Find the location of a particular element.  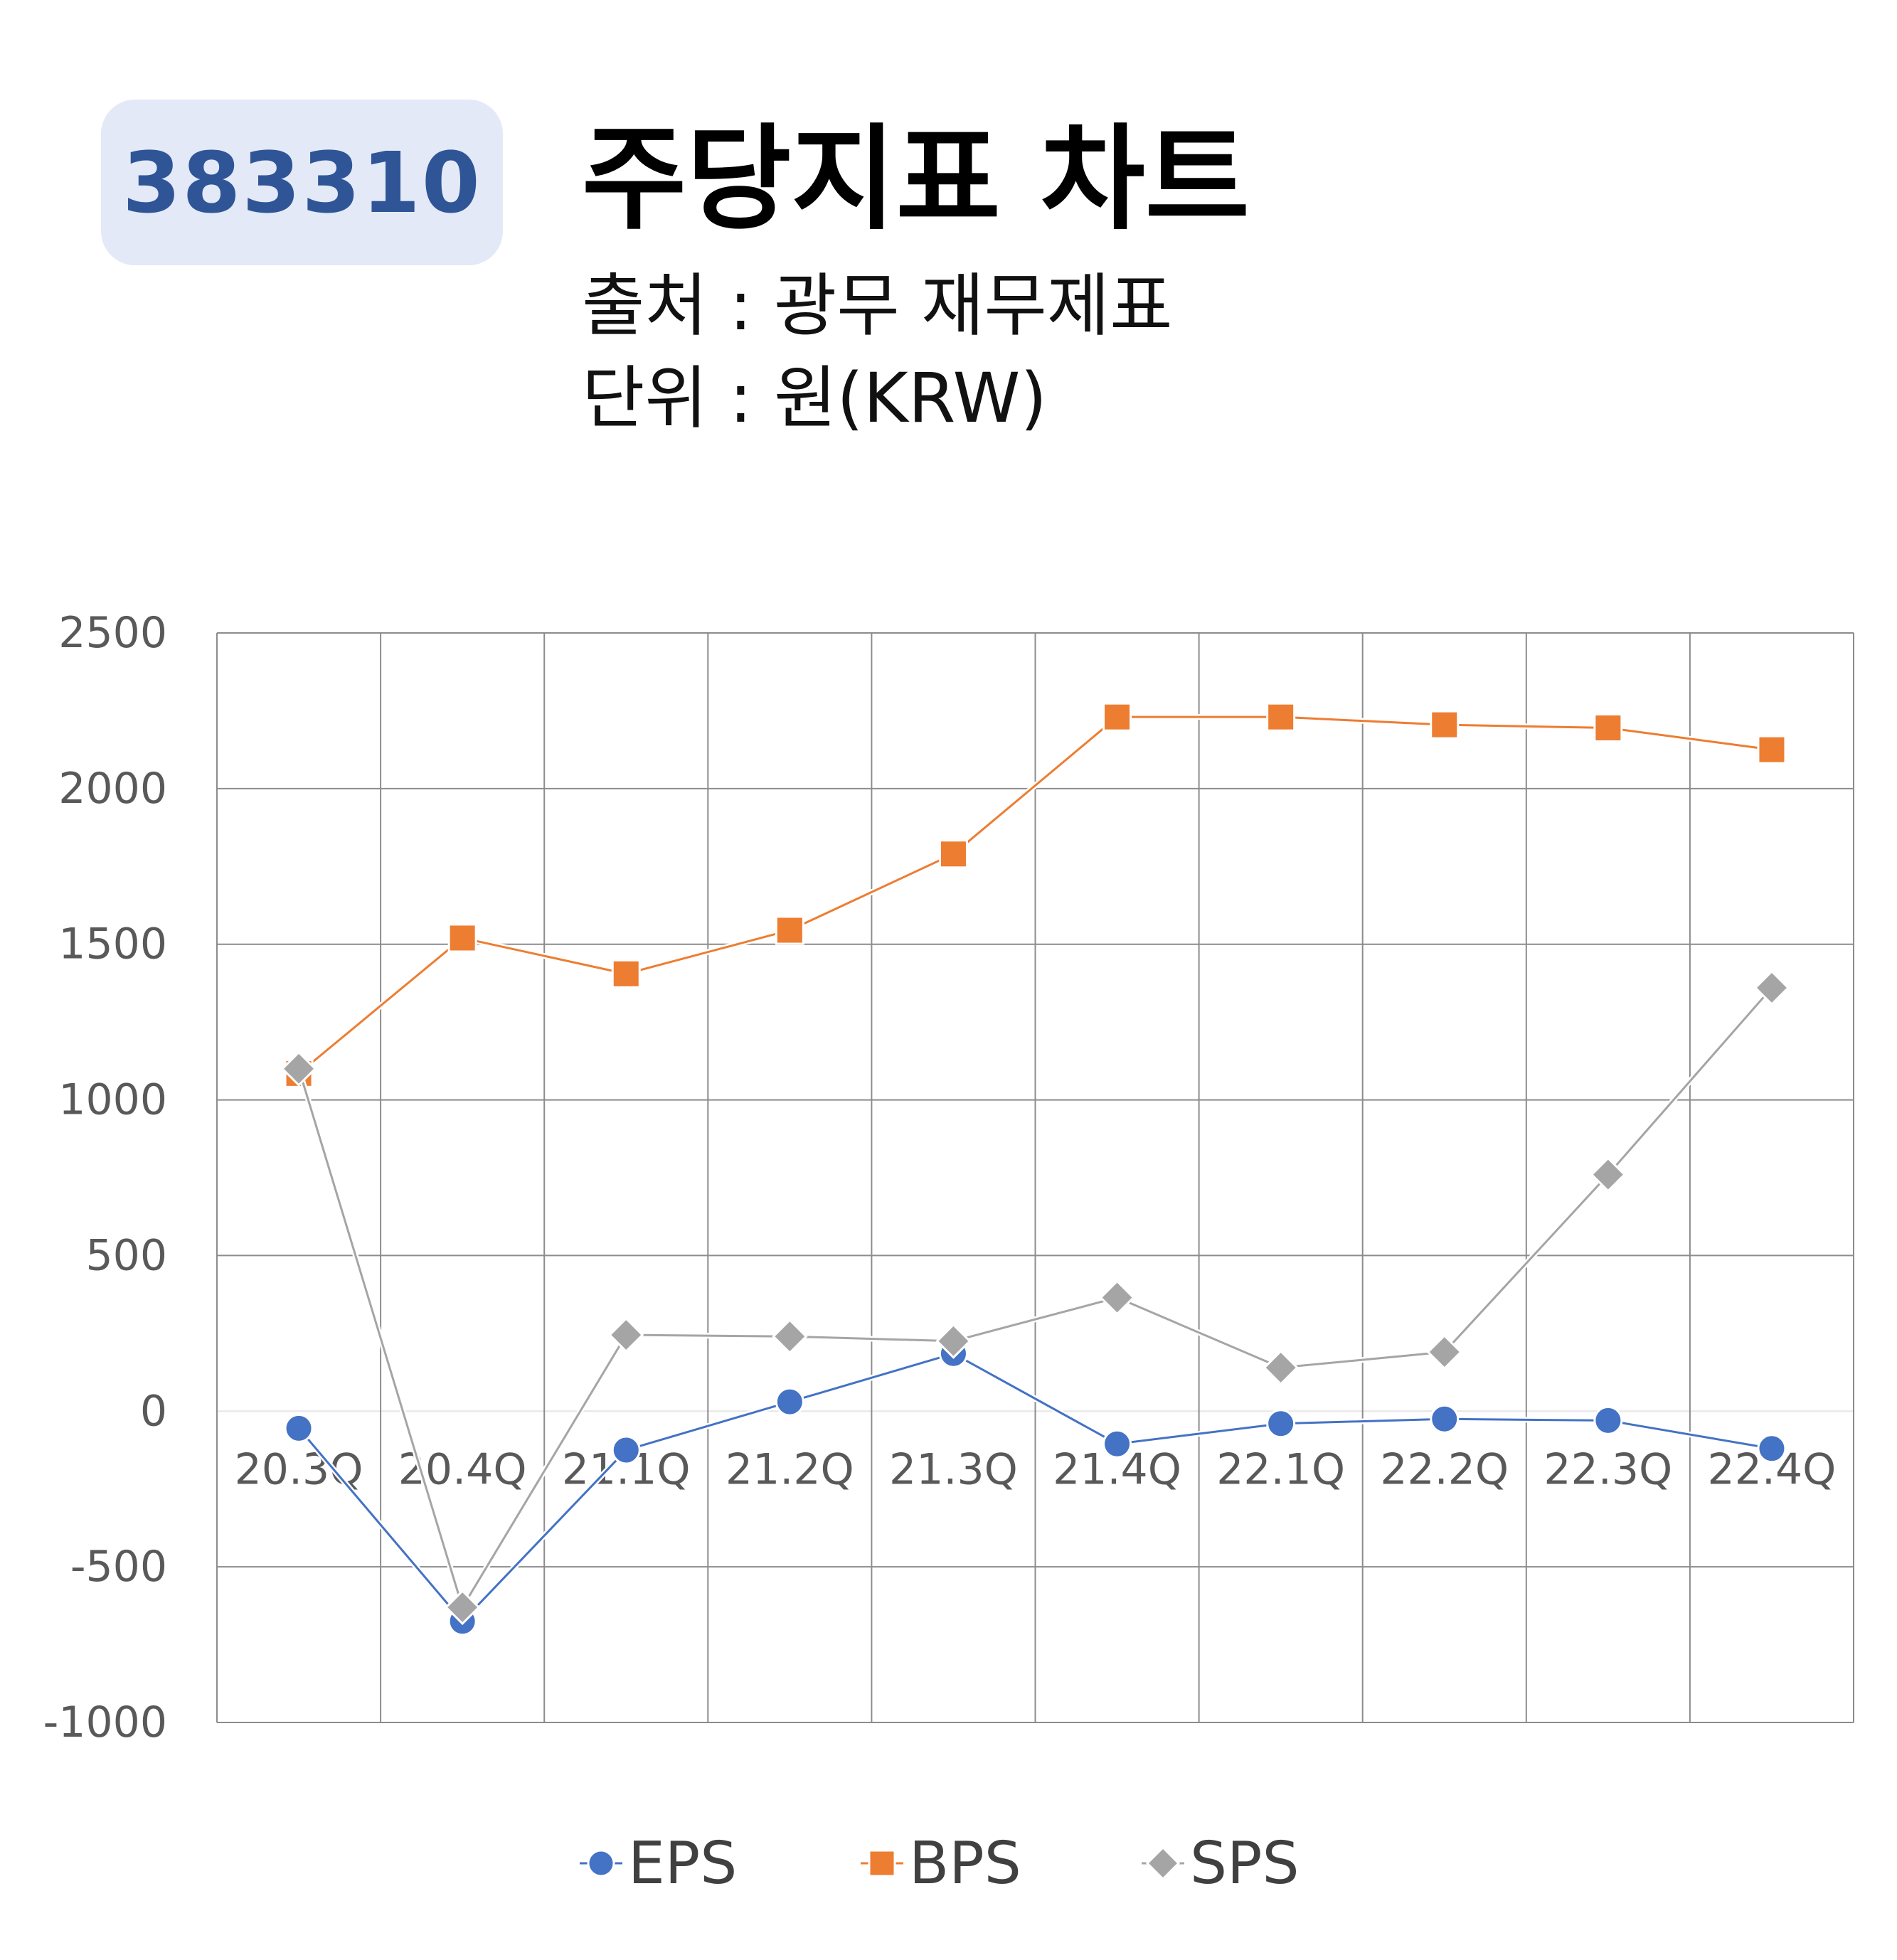

x-tick-label: 22.3Q is located at coordinates (1608, 1469).